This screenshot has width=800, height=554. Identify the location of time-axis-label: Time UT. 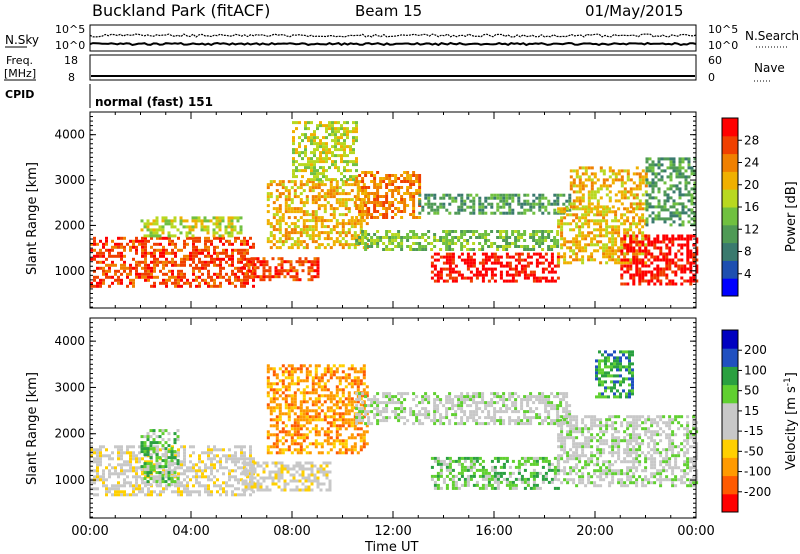
(391, 547).